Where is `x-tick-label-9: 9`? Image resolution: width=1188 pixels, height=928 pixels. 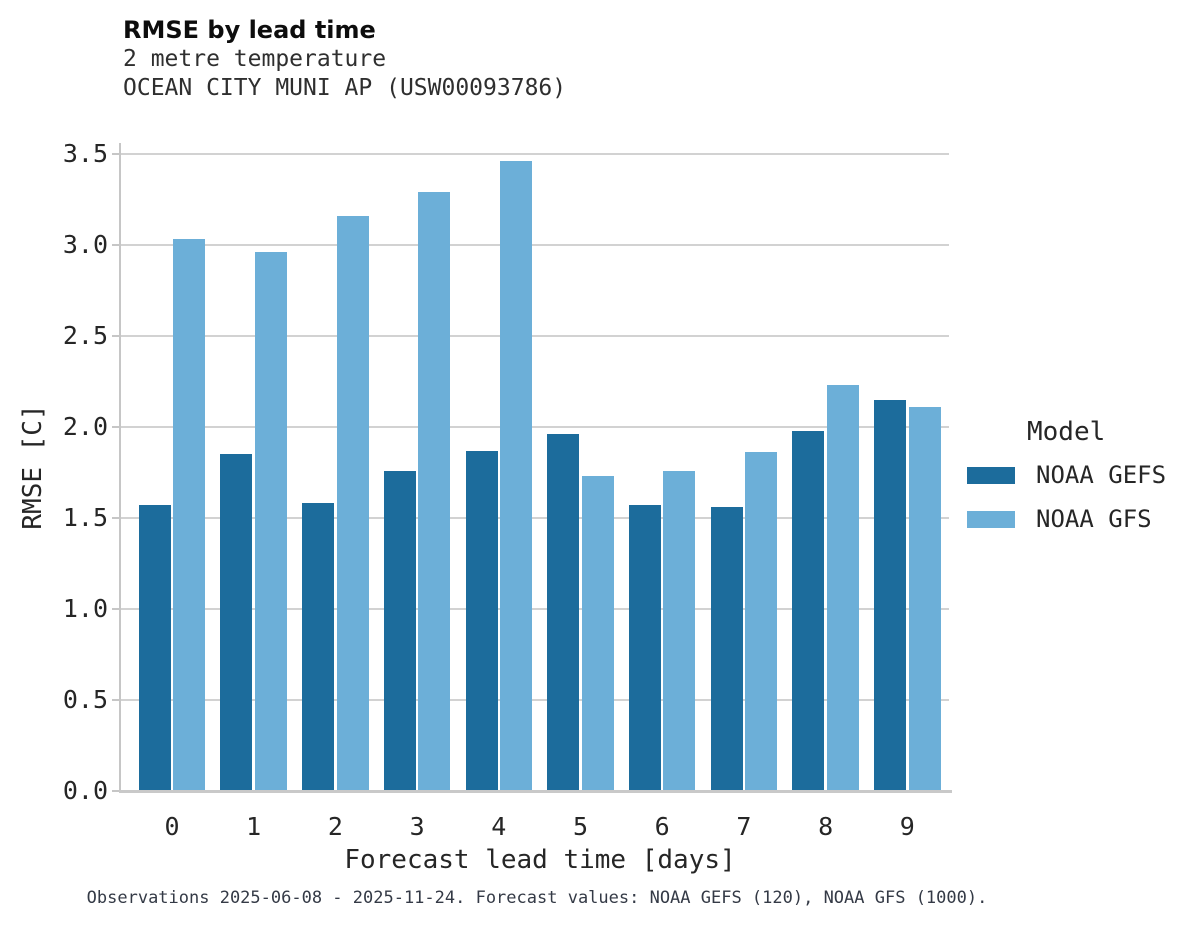 x-tick-label-9: 9 is located at coordinates (907, 826).